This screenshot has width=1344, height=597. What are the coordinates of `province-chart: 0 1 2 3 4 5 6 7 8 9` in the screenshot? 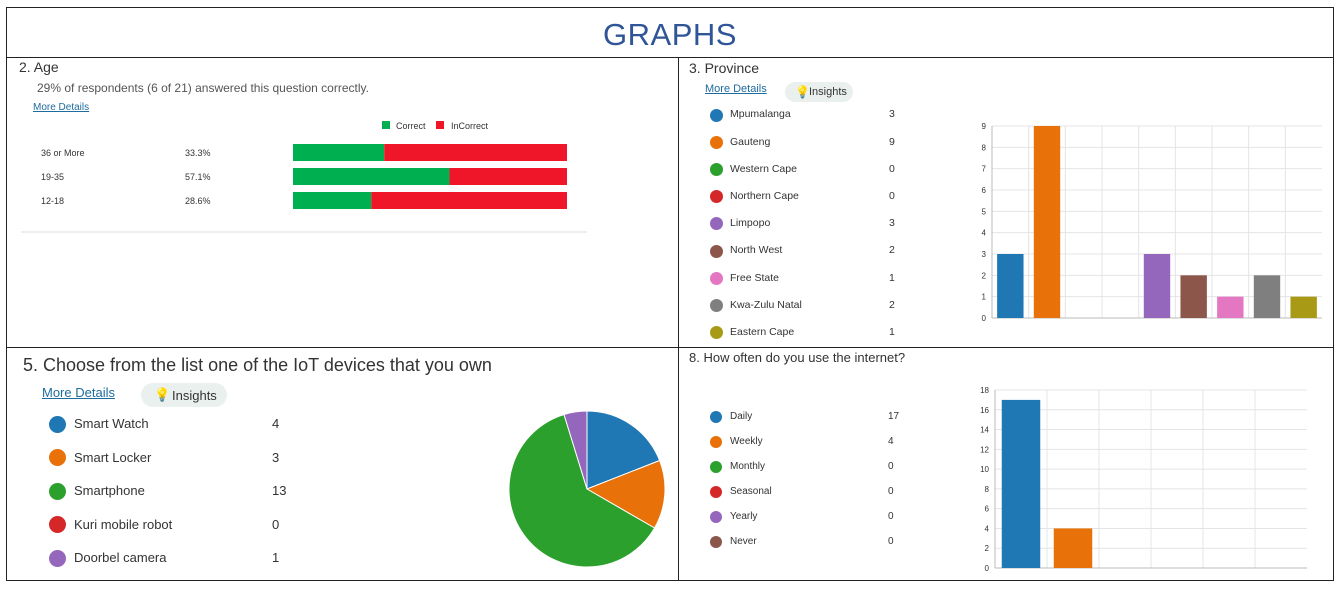 It's located at (1152, 222).